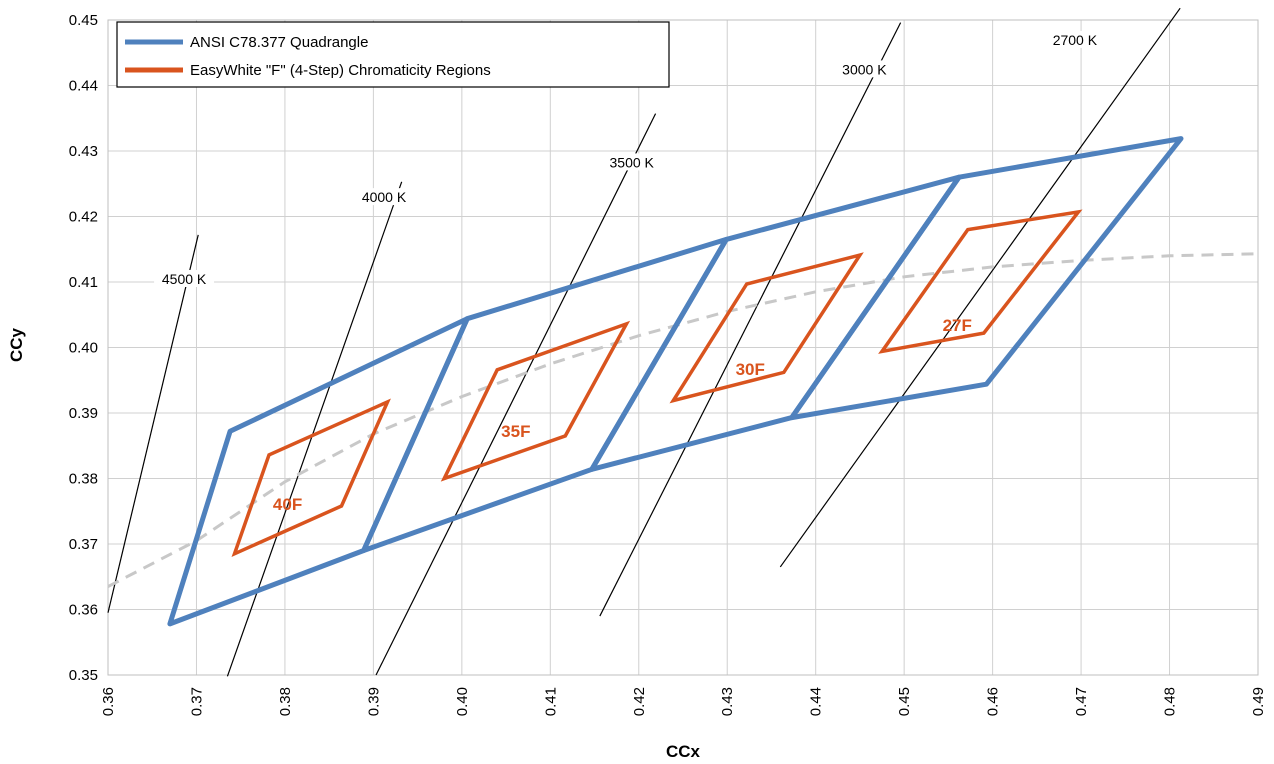 This screenshot has height=764, width=1274. I want to click on y-tick-label: 0.41, so click(83, 282).